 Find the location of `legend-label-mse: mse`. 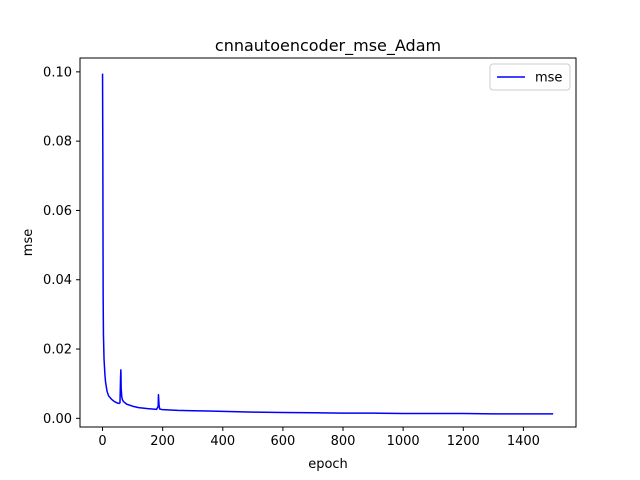

legend-label-mse: mse is located at coordinates (548, 78).